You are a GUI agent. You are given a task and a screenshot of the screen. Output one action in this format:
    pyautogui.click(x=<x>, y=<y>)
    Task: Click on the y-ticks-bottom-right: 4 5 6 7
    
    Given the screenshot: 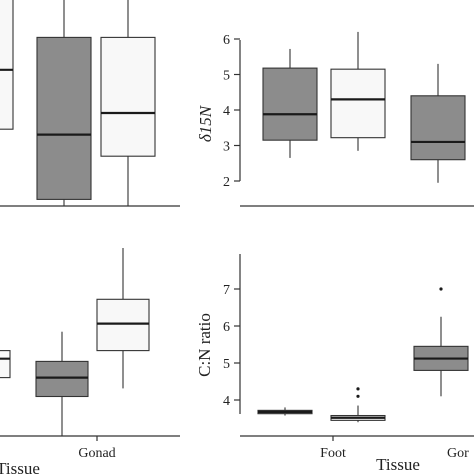 What is the action you would take?
    pyautogui.click(x=231, y=346)
    